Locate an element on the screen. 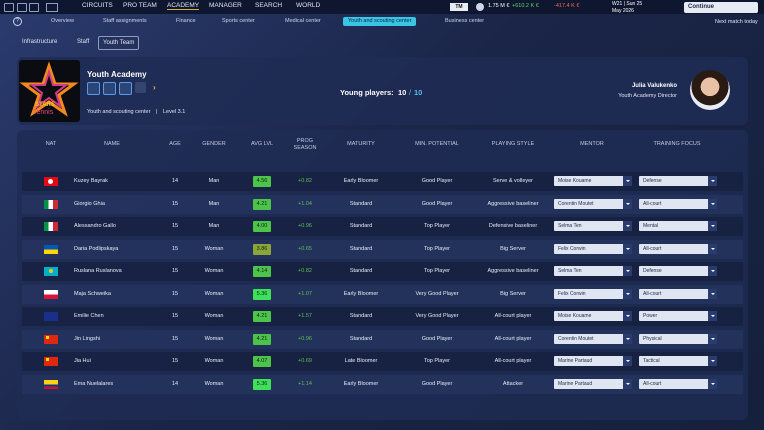  director-name: Julia Valukenko is located at coordinates (654, 86).